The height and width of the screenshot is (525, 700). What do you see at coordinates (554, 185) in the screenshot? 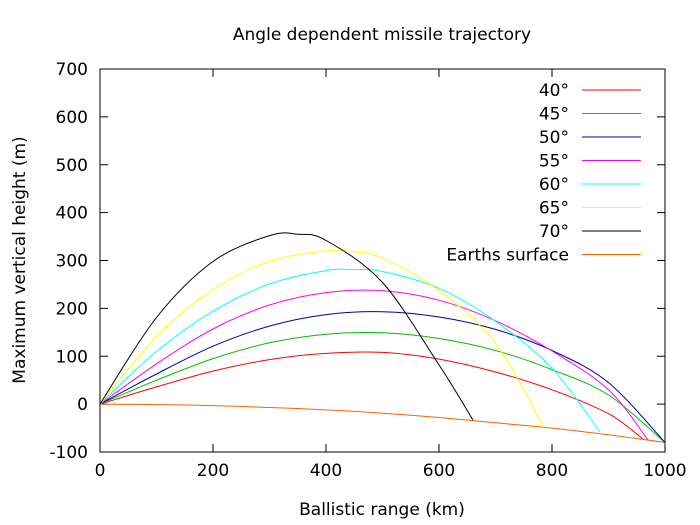
I see `legend-label: 60°` at bounding box center [554, 185].